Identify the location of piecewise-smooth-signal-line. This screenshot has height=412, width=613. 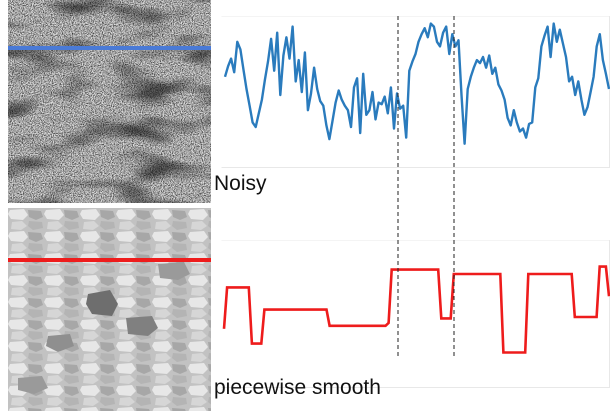
(416, 309).